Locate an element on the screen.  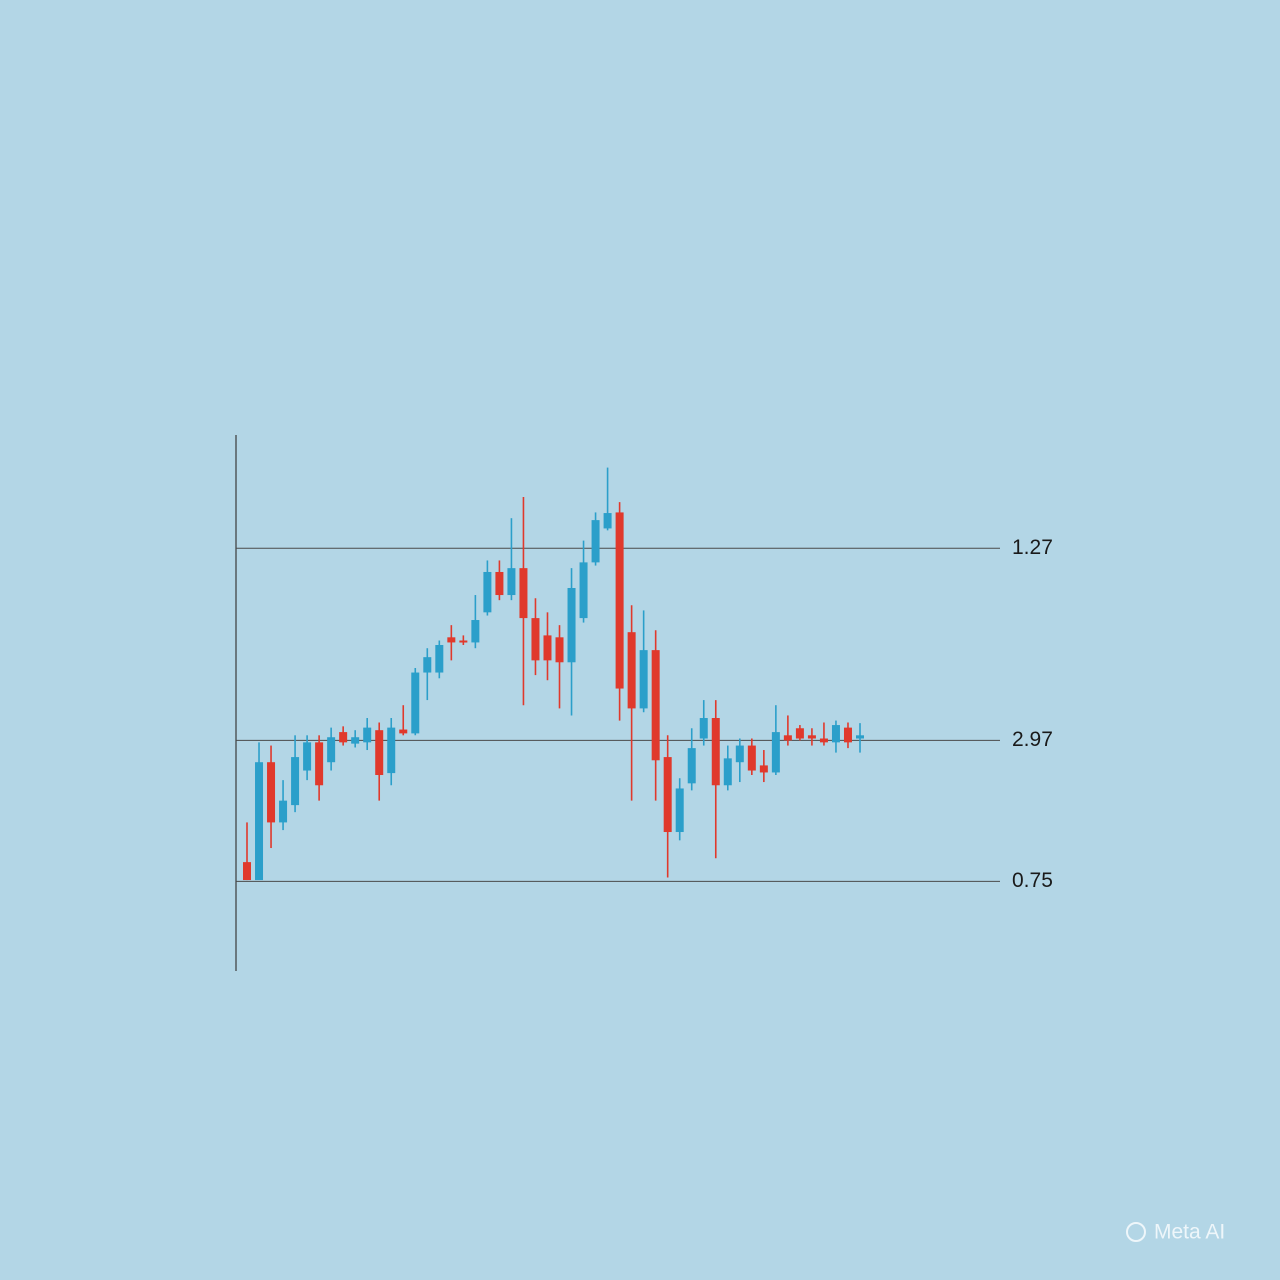
y-tick-label: 1.27 is located at coordinates (1032, 547).